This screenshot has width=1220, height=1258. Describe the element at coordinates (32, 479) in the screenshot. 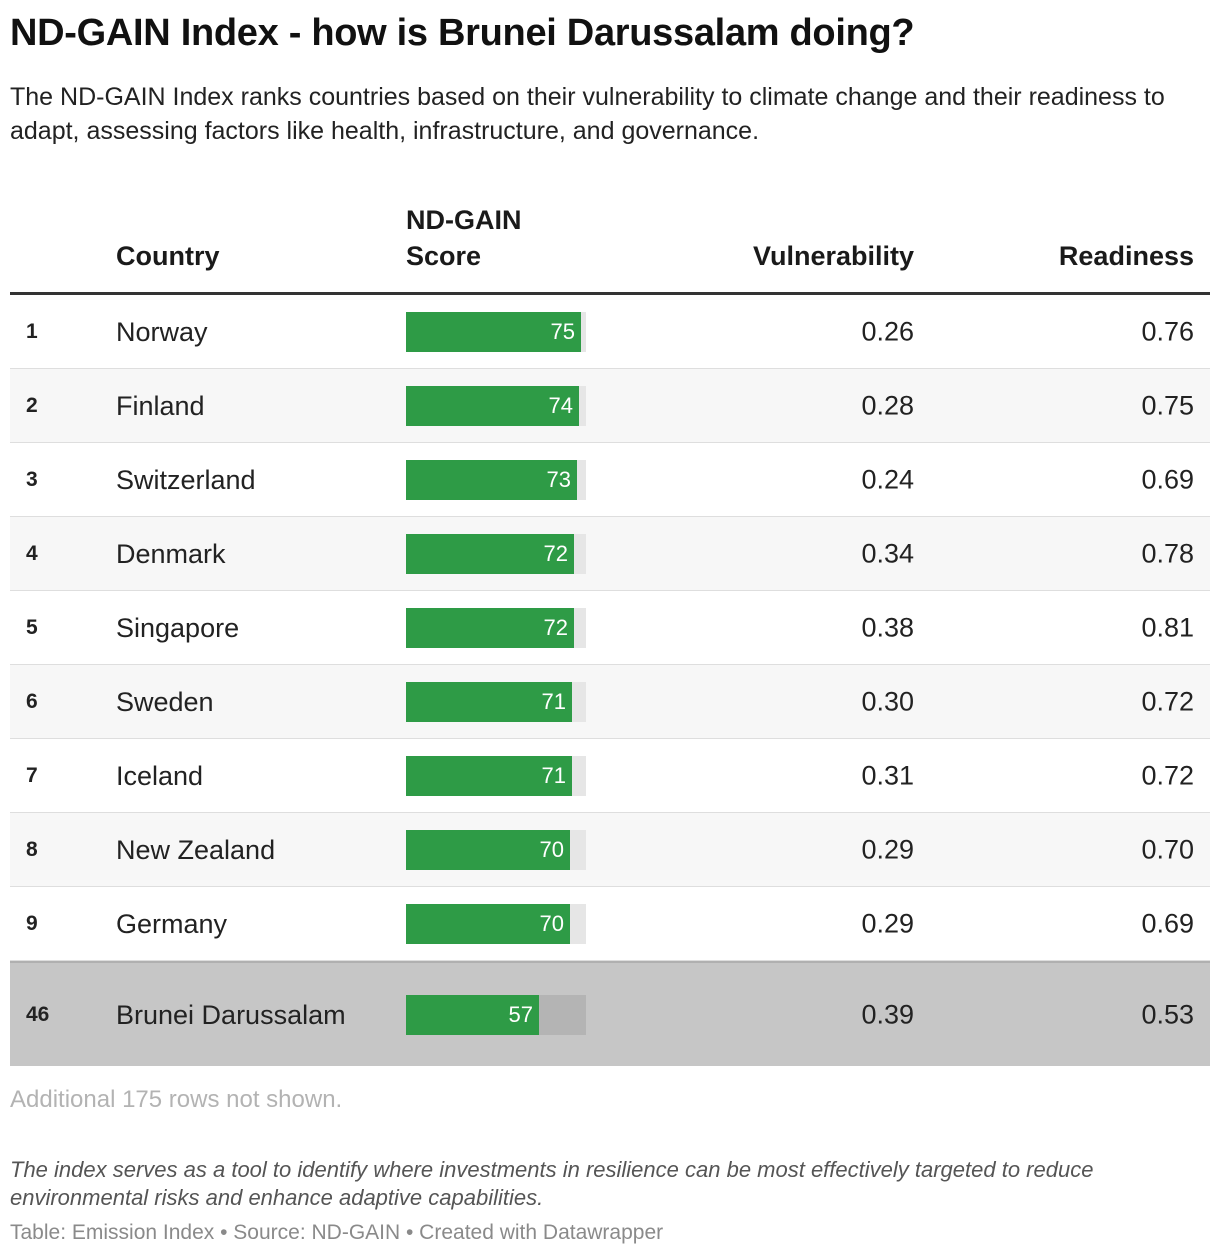

I see `rank-cell: 3` at that location.